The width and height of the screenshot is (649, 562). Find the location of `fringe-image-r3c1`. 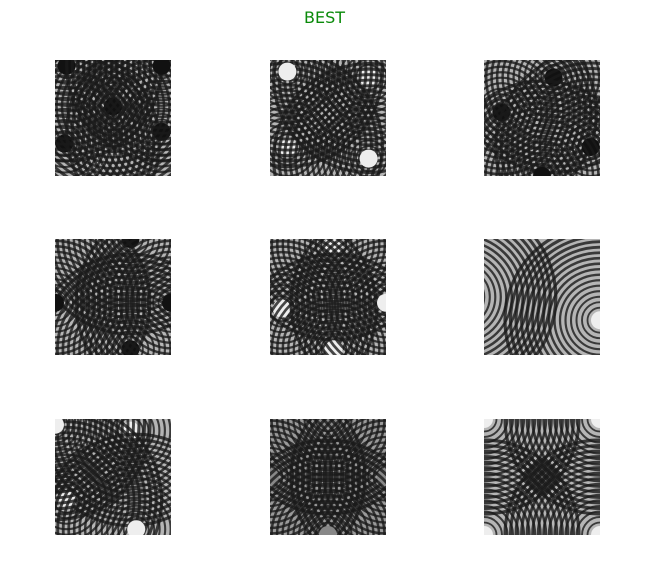

fringe-image-r3c1 is located at coordinates (113, 477).